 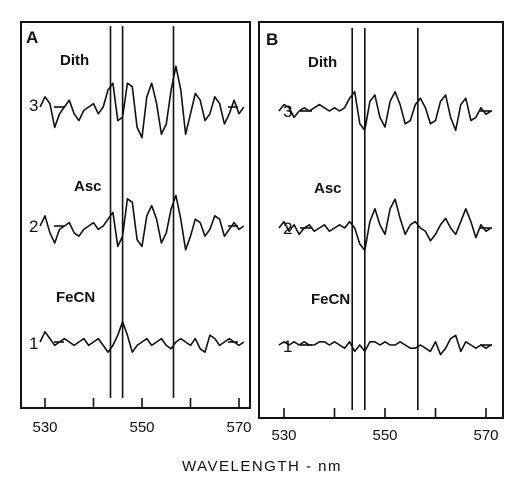 What do you see at coordinates (74, 60) in the screenshot?
I see `panel-a-trace-3-label: Dith` at bounding box center [74, 60].